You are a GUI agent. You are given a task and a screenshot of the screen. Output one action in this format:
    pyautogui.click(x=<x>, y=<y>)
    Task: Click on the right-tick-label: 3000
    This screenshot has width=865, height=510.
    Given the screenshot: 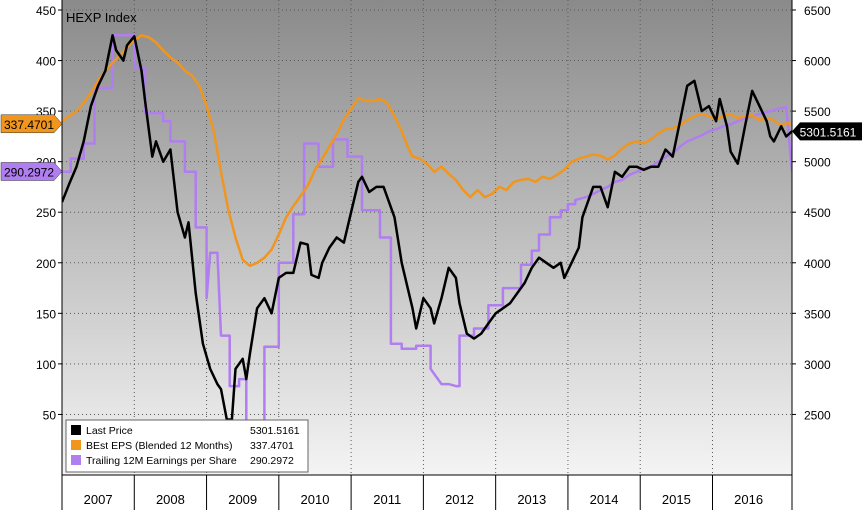 What is the action you would take?
    pyautogui.click(x=817, y=365)
    